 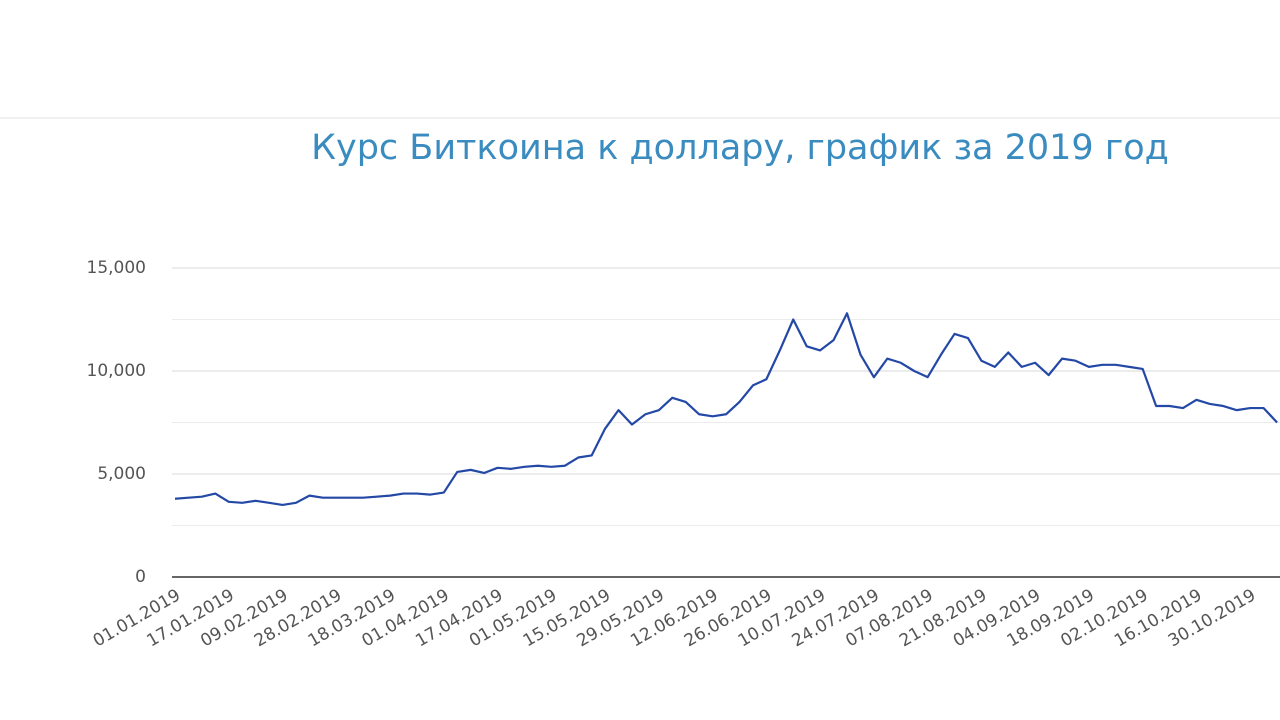 I want to click on y-tick-label: 15,000, so click(x=116, y=268).